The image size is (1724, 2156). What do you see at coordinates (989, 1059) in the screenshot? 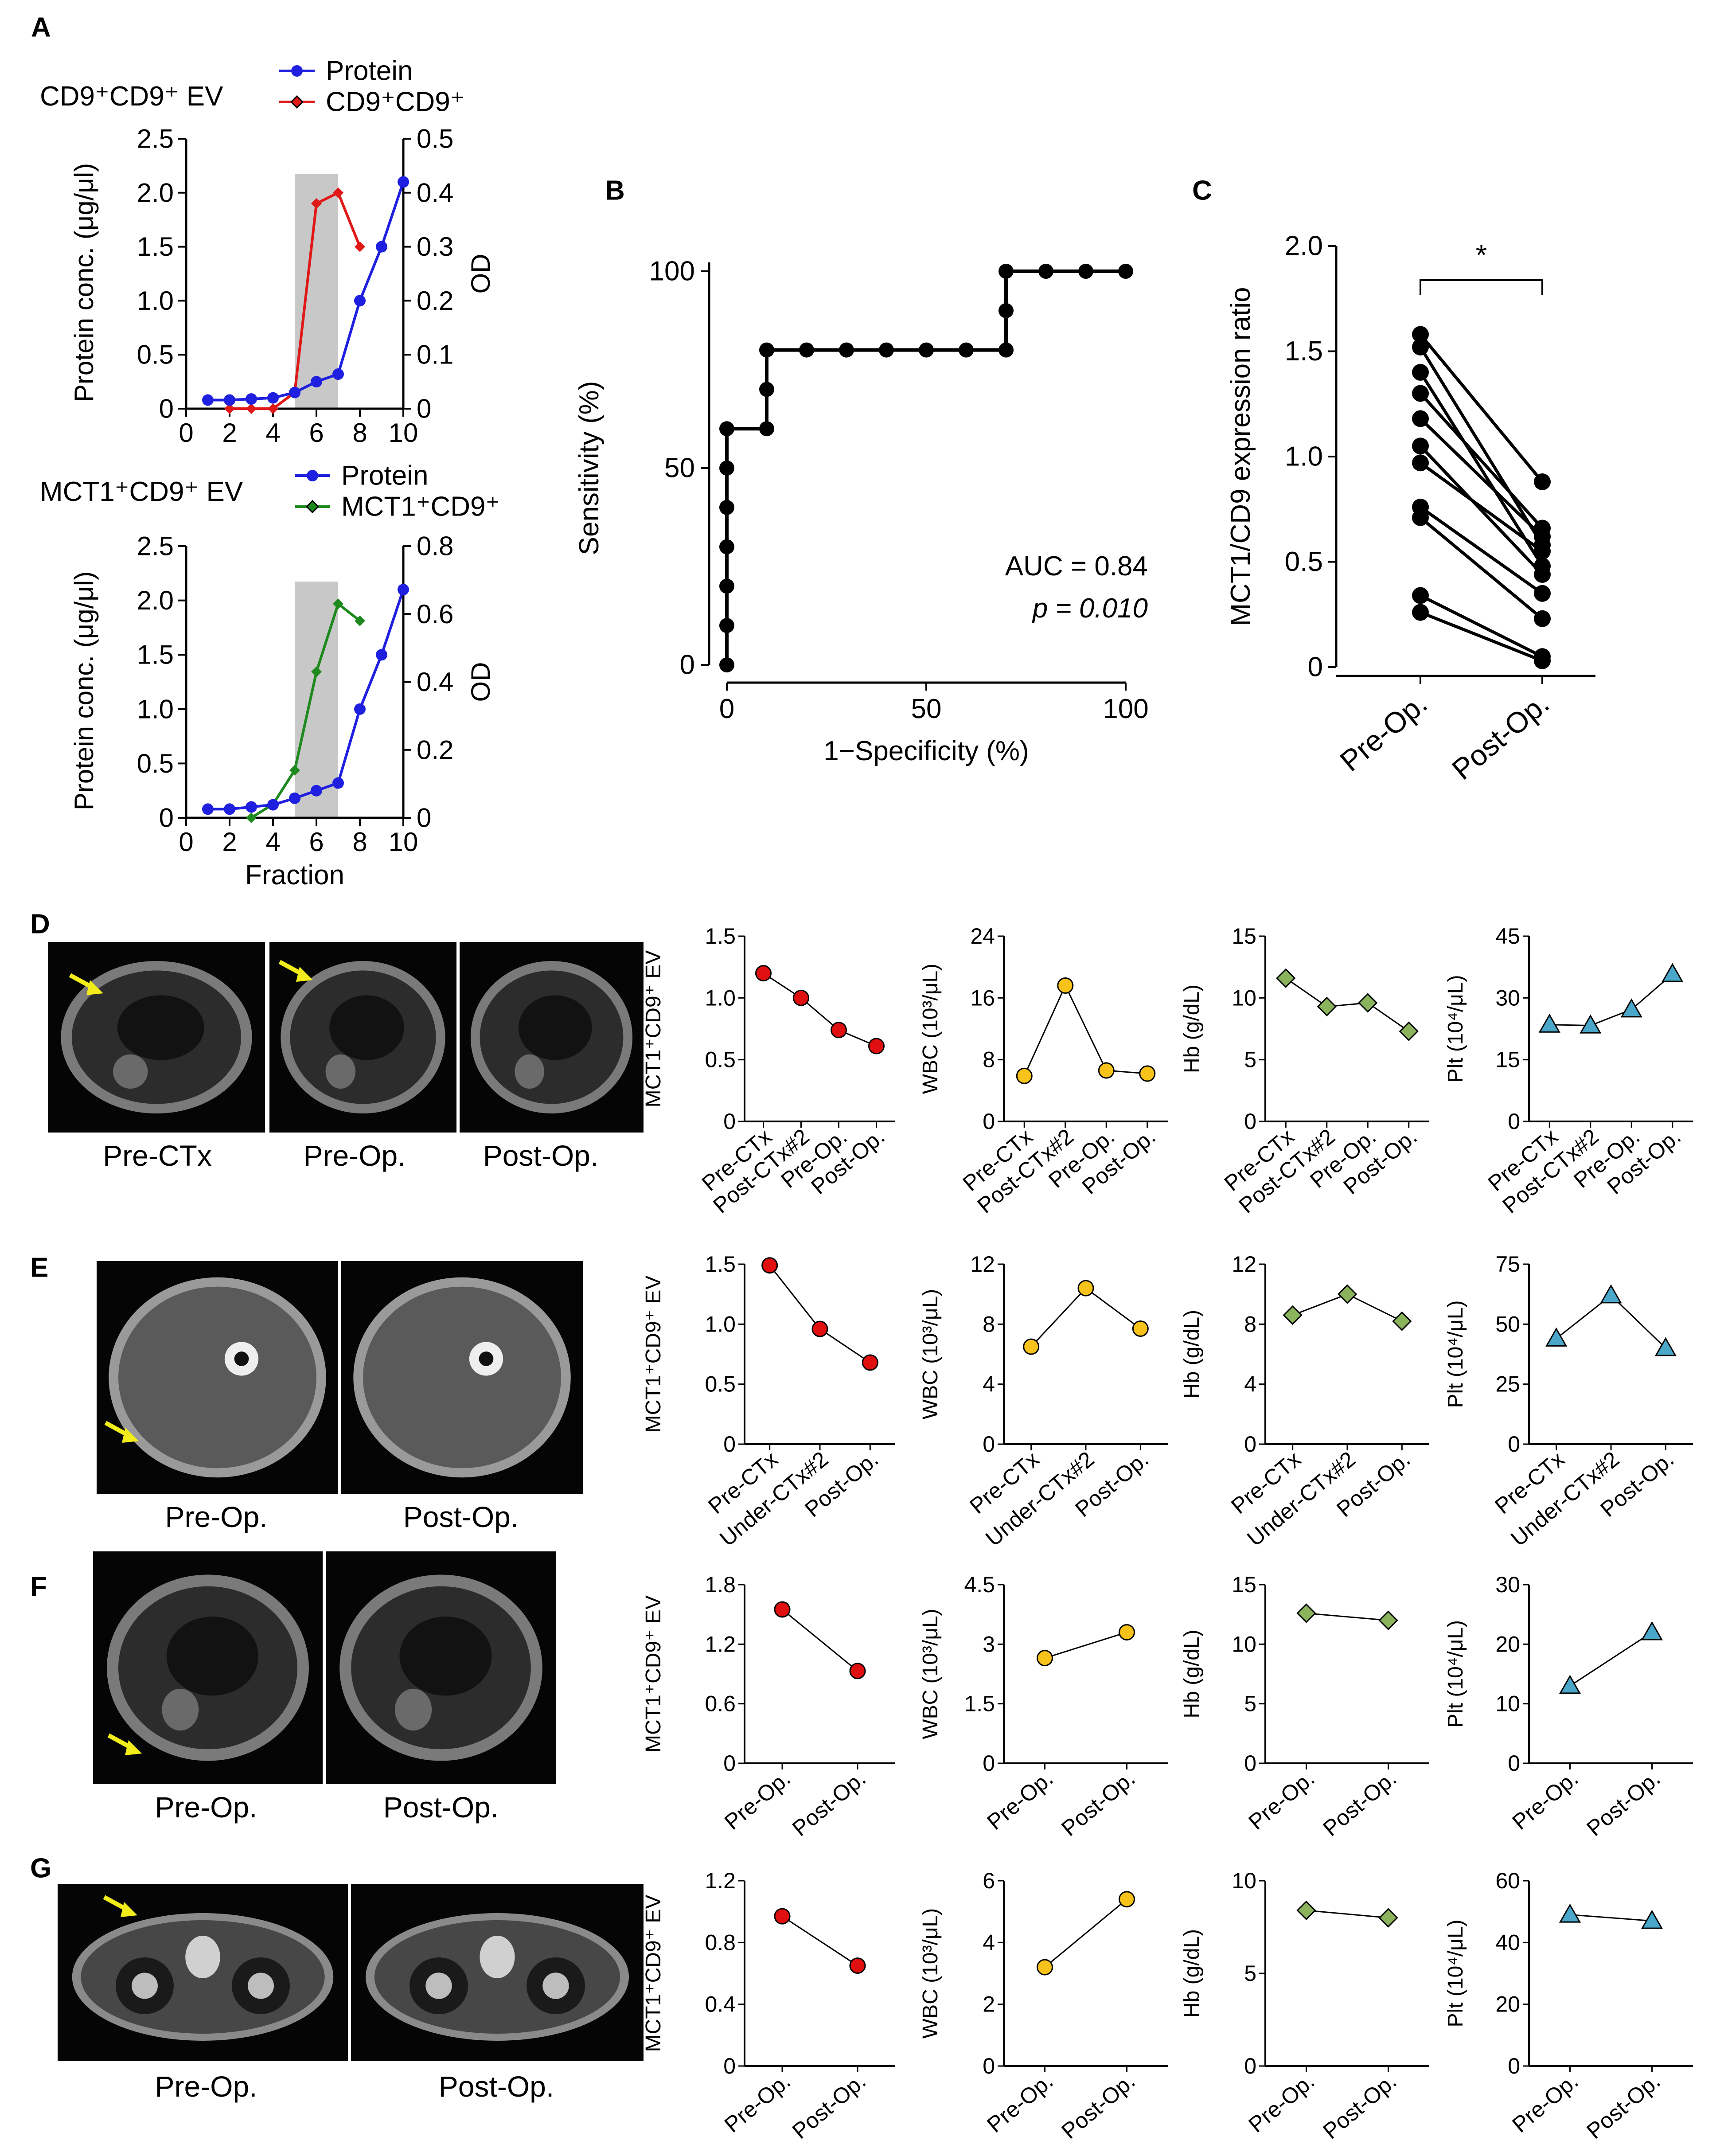
I see `y-tick-label: 8` at bounding box center [989, 1059].